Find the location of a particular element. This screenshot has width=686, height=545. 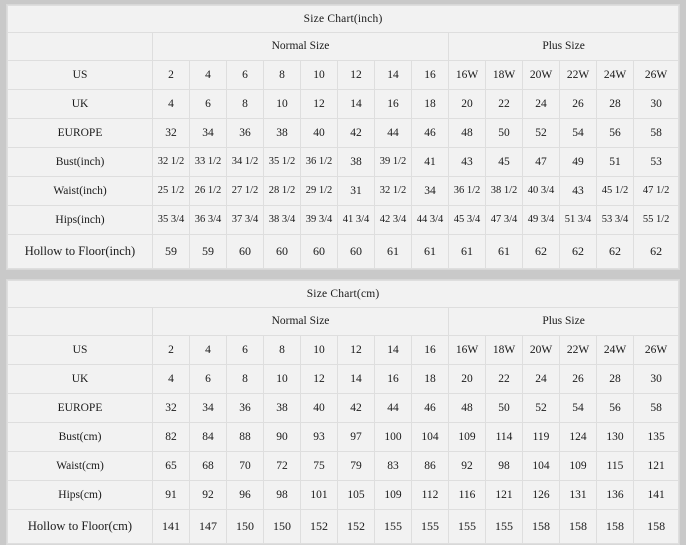

row-label: Hollow to Floor(cm) is located at coordinates (80, 526).